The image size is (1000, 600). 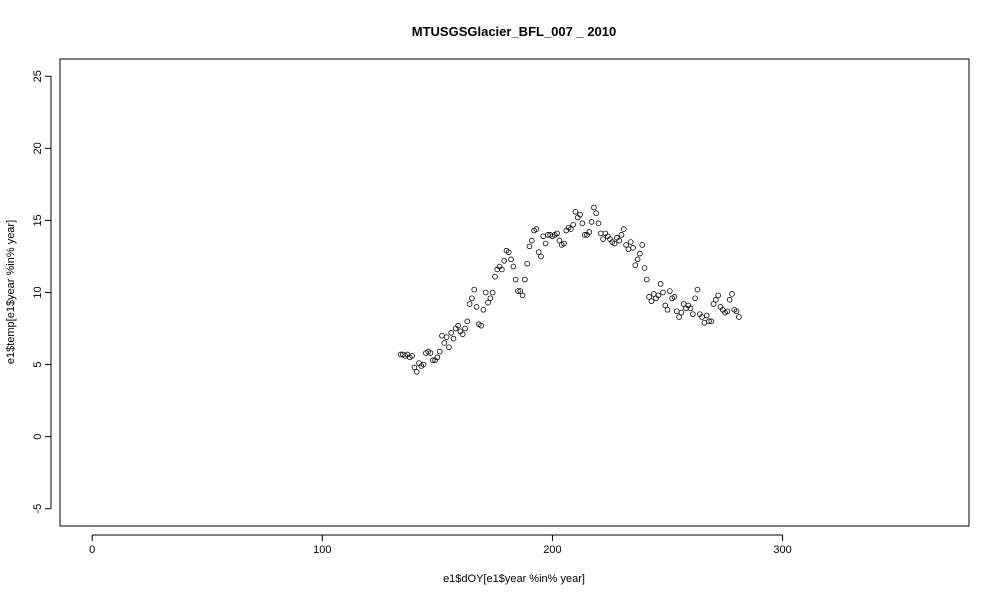 I want to click on y-tick-label: 15, so click(x=38, y=220).